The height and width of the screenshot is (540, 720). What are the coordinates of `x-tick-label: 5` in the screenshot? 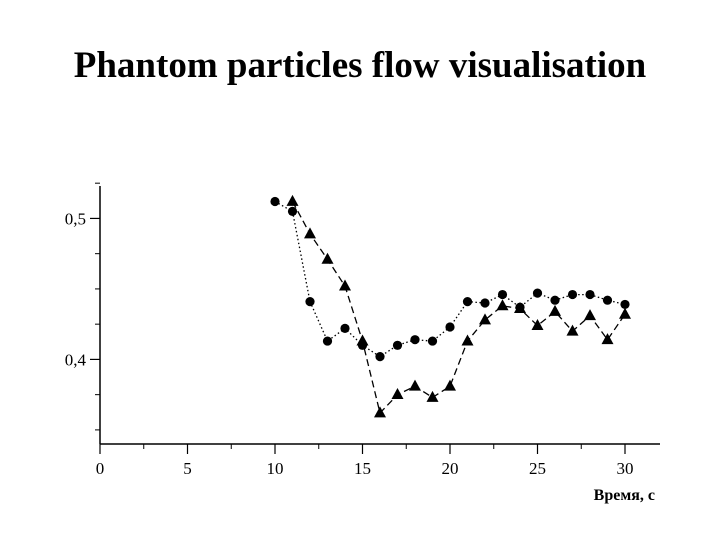 It's located at (187, 468).